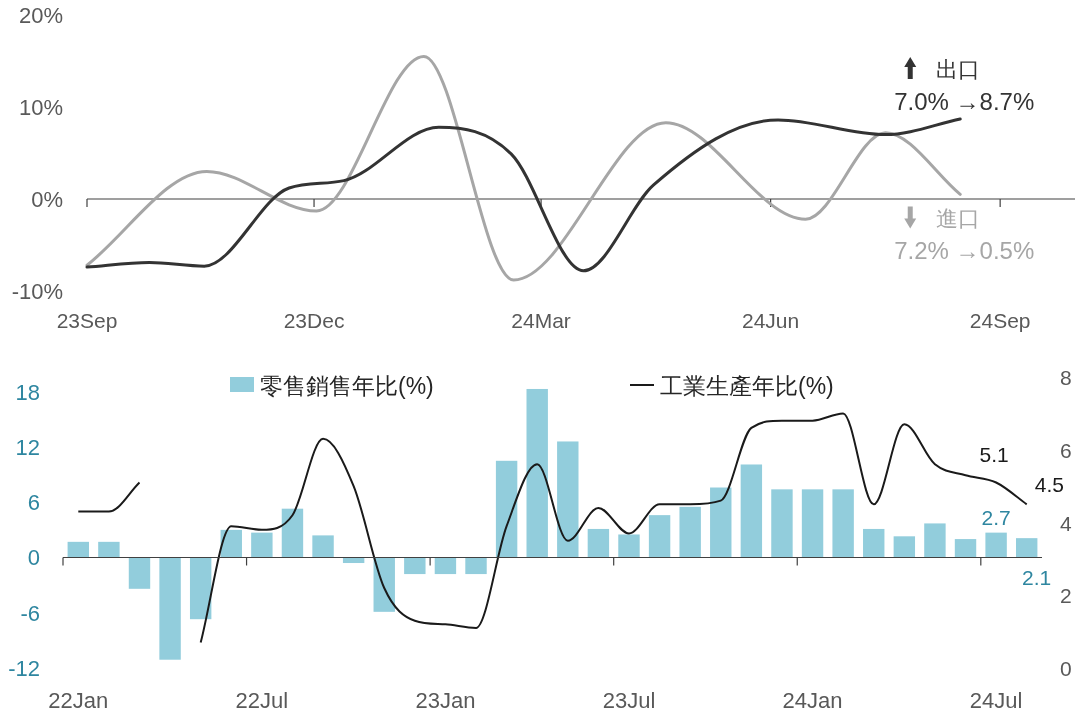  What do you see at coordinates (1066, 668) in the screenshot?
I see `y2-tick-label: 0` at bounding box center [1066, 668].